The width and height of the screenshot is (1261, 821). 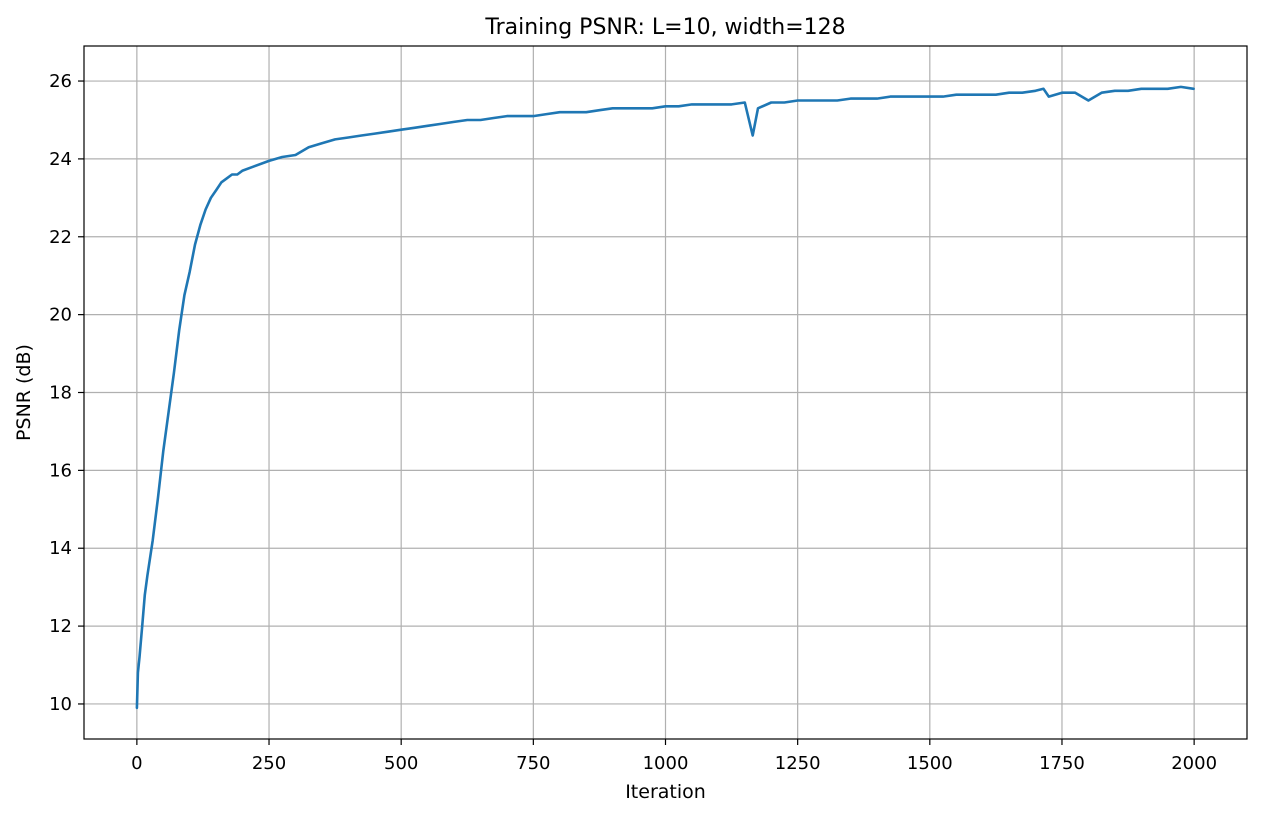 What do you see at coordinates (60, 548) in the screenshot?
I see `y-tick-label: 14` at bounding box center [60, 548].